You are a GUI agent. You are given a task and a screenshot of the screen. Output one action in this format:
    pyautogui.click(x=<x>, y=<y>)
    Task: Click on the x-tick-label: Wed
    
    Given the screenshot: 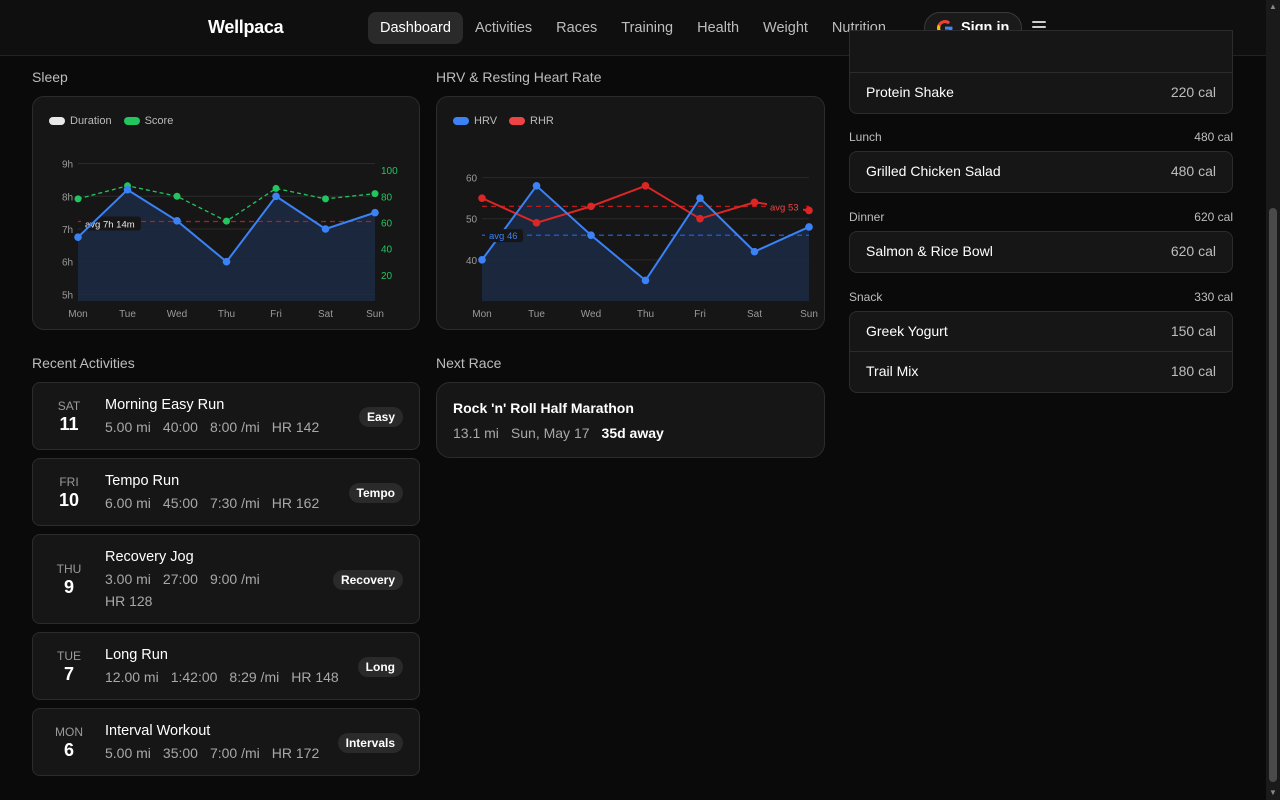 What is the action you would take?
    pyautogui.click(x=591, y=314)
    